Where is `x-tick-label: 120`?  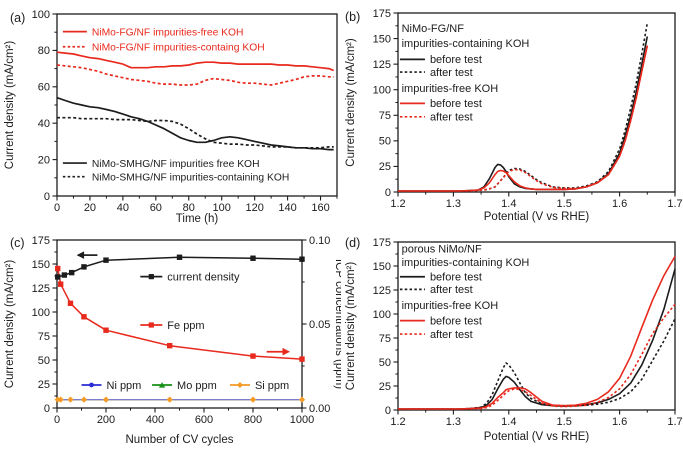 x-tick-label: 120 is located at coordinates (254, 208).